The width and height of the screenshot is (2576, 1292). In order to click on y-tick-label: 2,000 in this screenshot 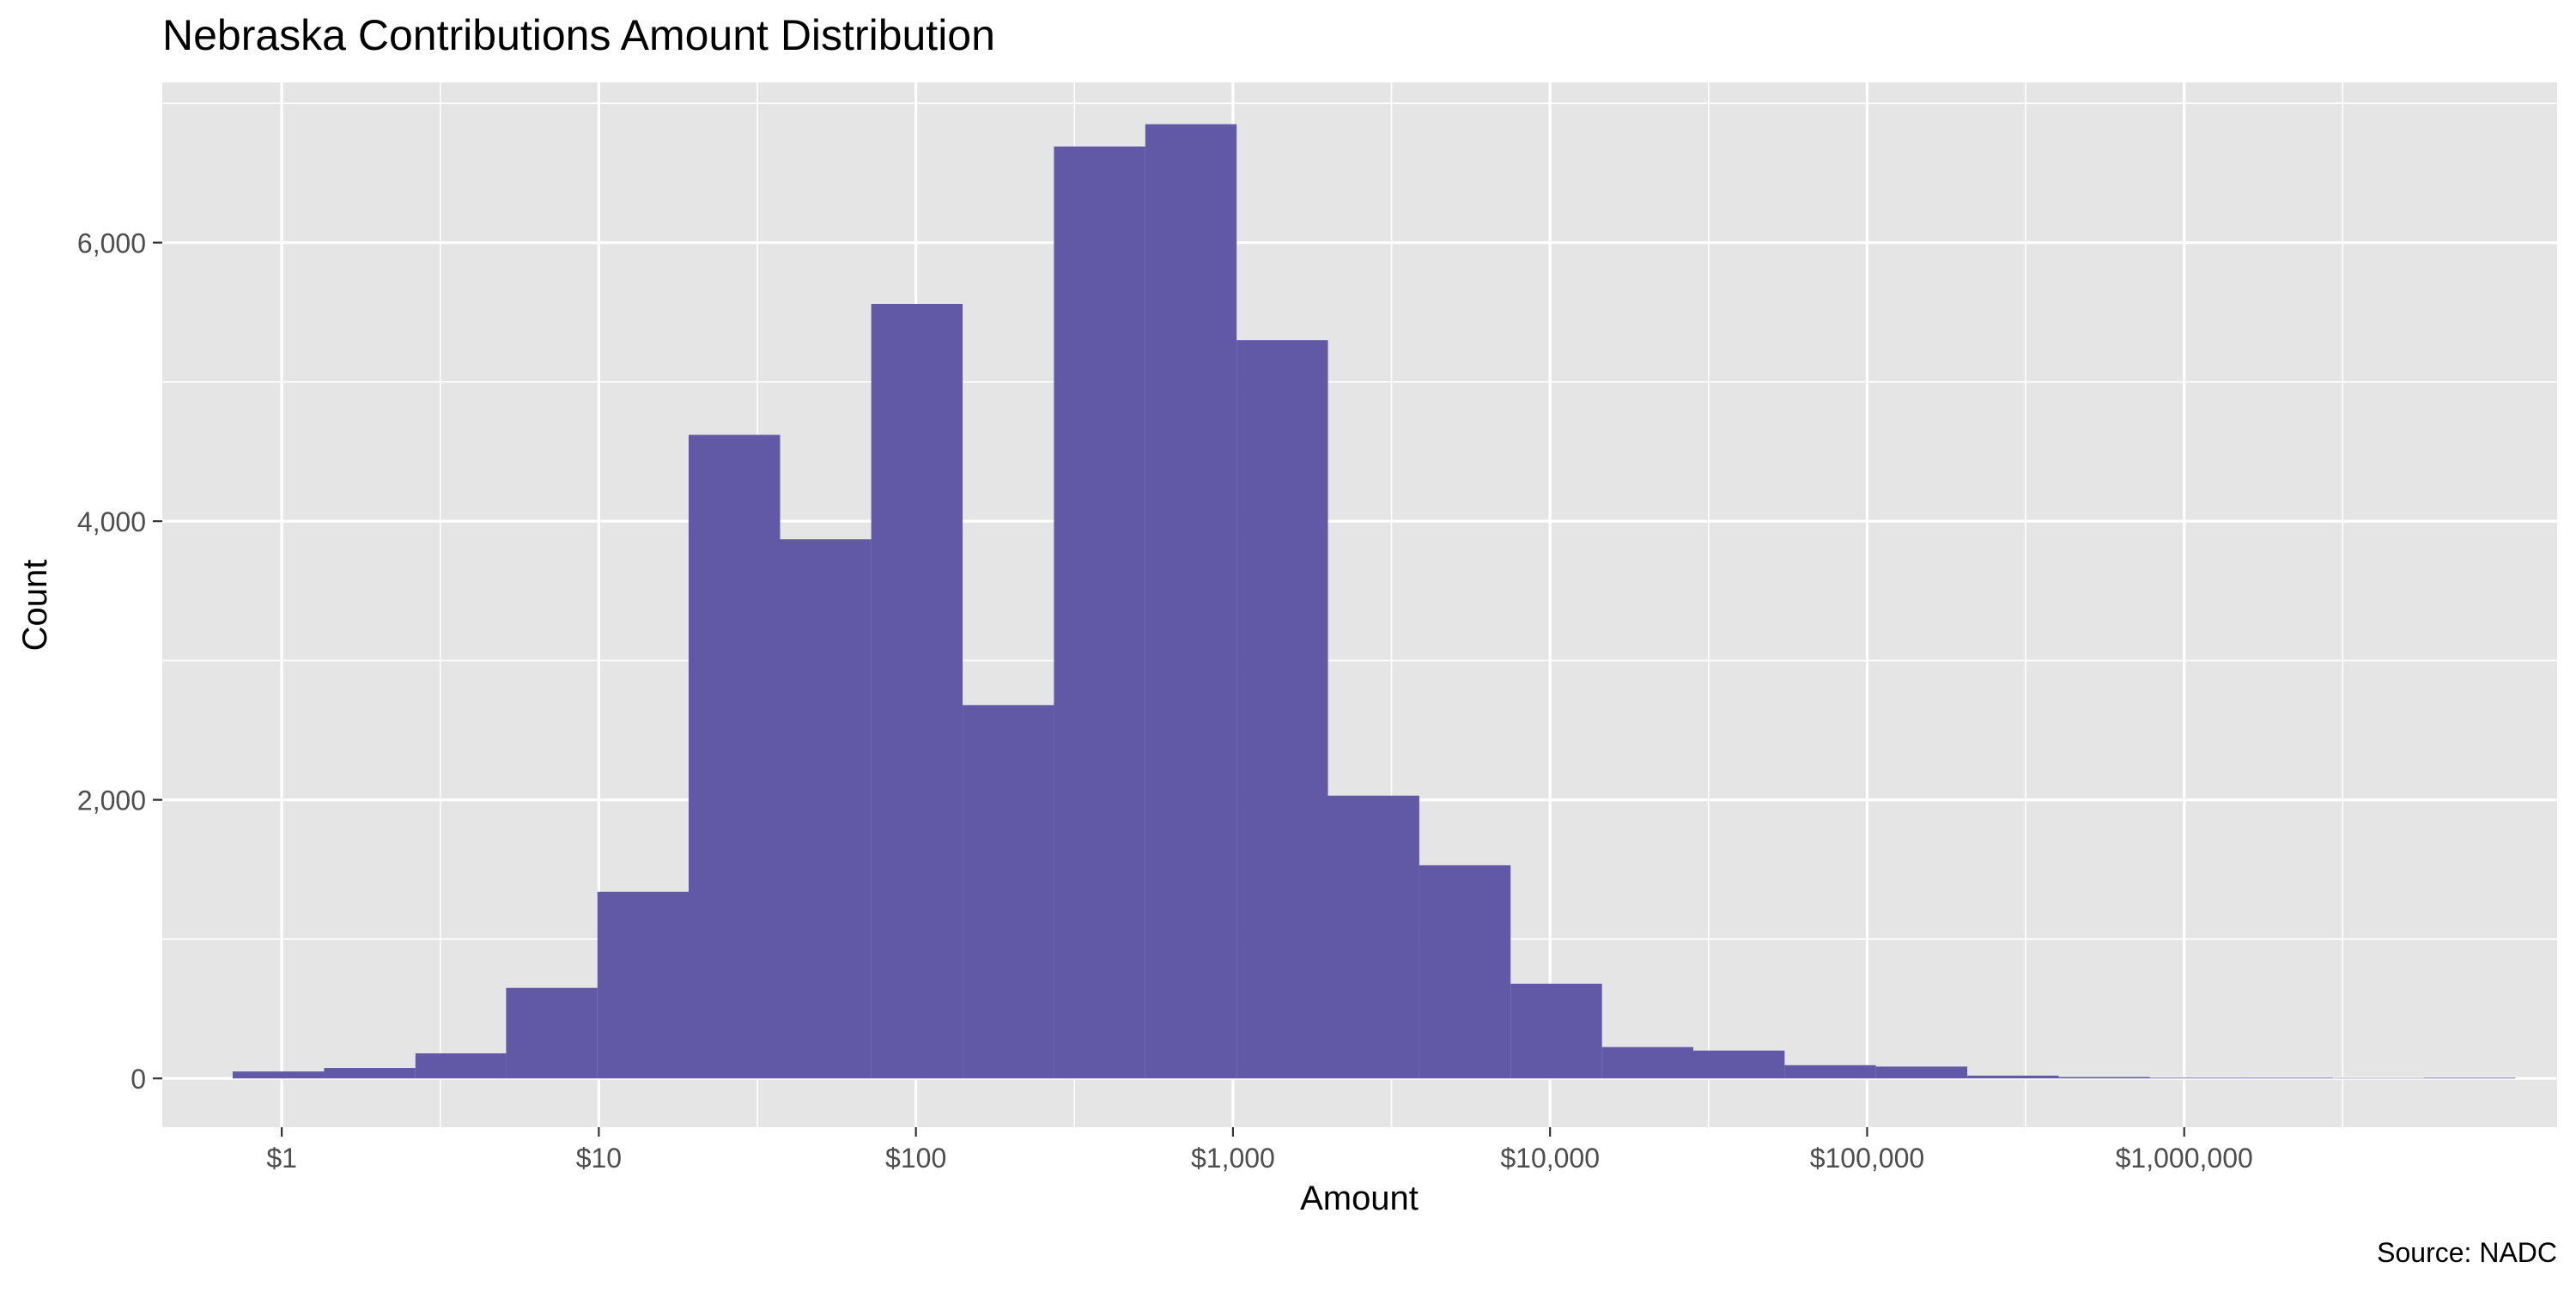, I will do `click(112, 801)`.